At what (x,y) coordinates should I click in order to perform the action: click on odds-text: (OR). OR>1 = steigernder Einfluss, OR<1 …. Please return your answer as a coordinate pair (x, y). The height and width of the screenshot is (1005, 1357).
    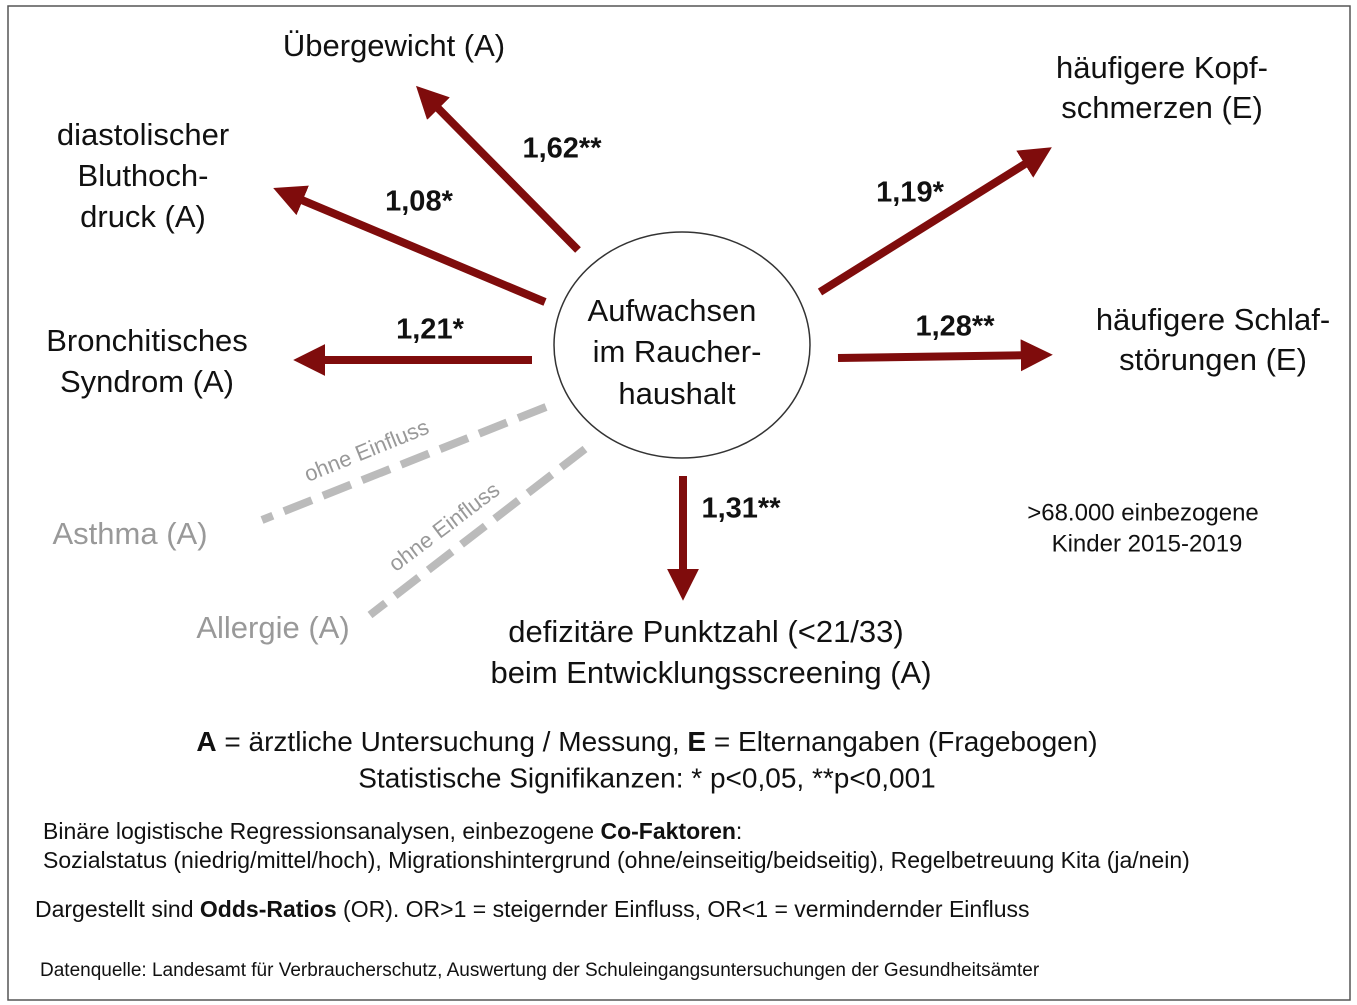
    Looking at the image, I should click on (683, 909).